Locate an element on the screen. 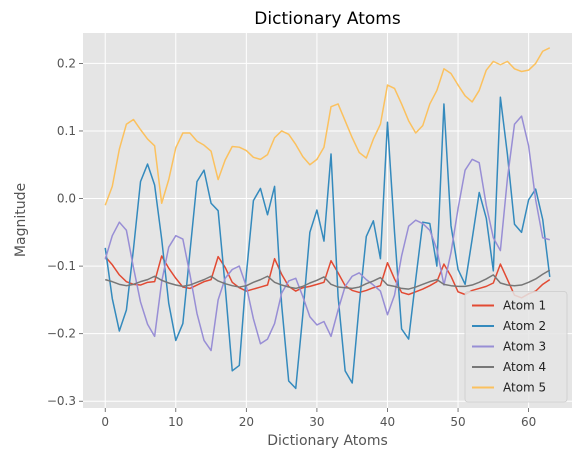 Image resolution: width=582 pixels, height=460 pixels. x-tick-label: 20 is located at coordinates (246, 422).